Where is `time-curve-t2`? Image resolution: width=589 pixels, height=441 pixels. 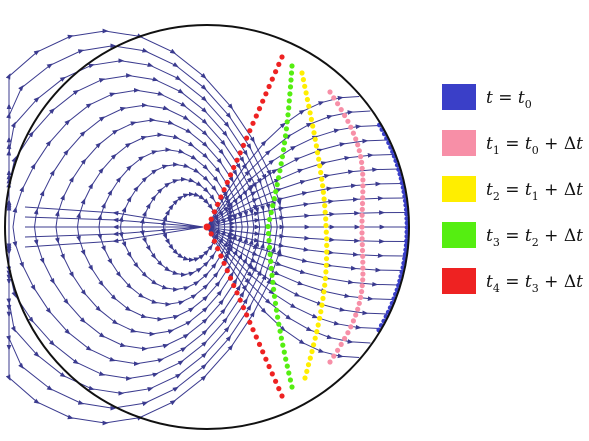 time-curve-t2 is located at coordinates (314, 225).